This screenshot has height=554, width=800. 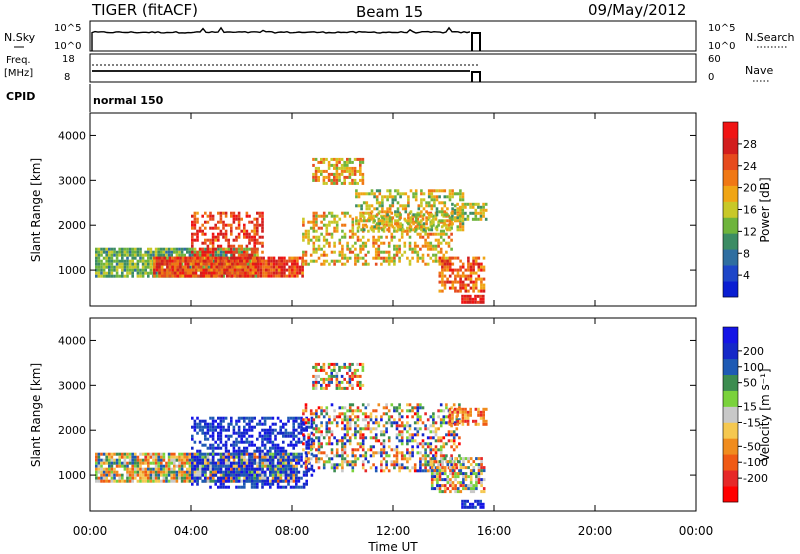 What do you see at coordinates (128, 100) in the screenshot?
I see `cpid-value: normal 150` at bounding box center [128, 100].